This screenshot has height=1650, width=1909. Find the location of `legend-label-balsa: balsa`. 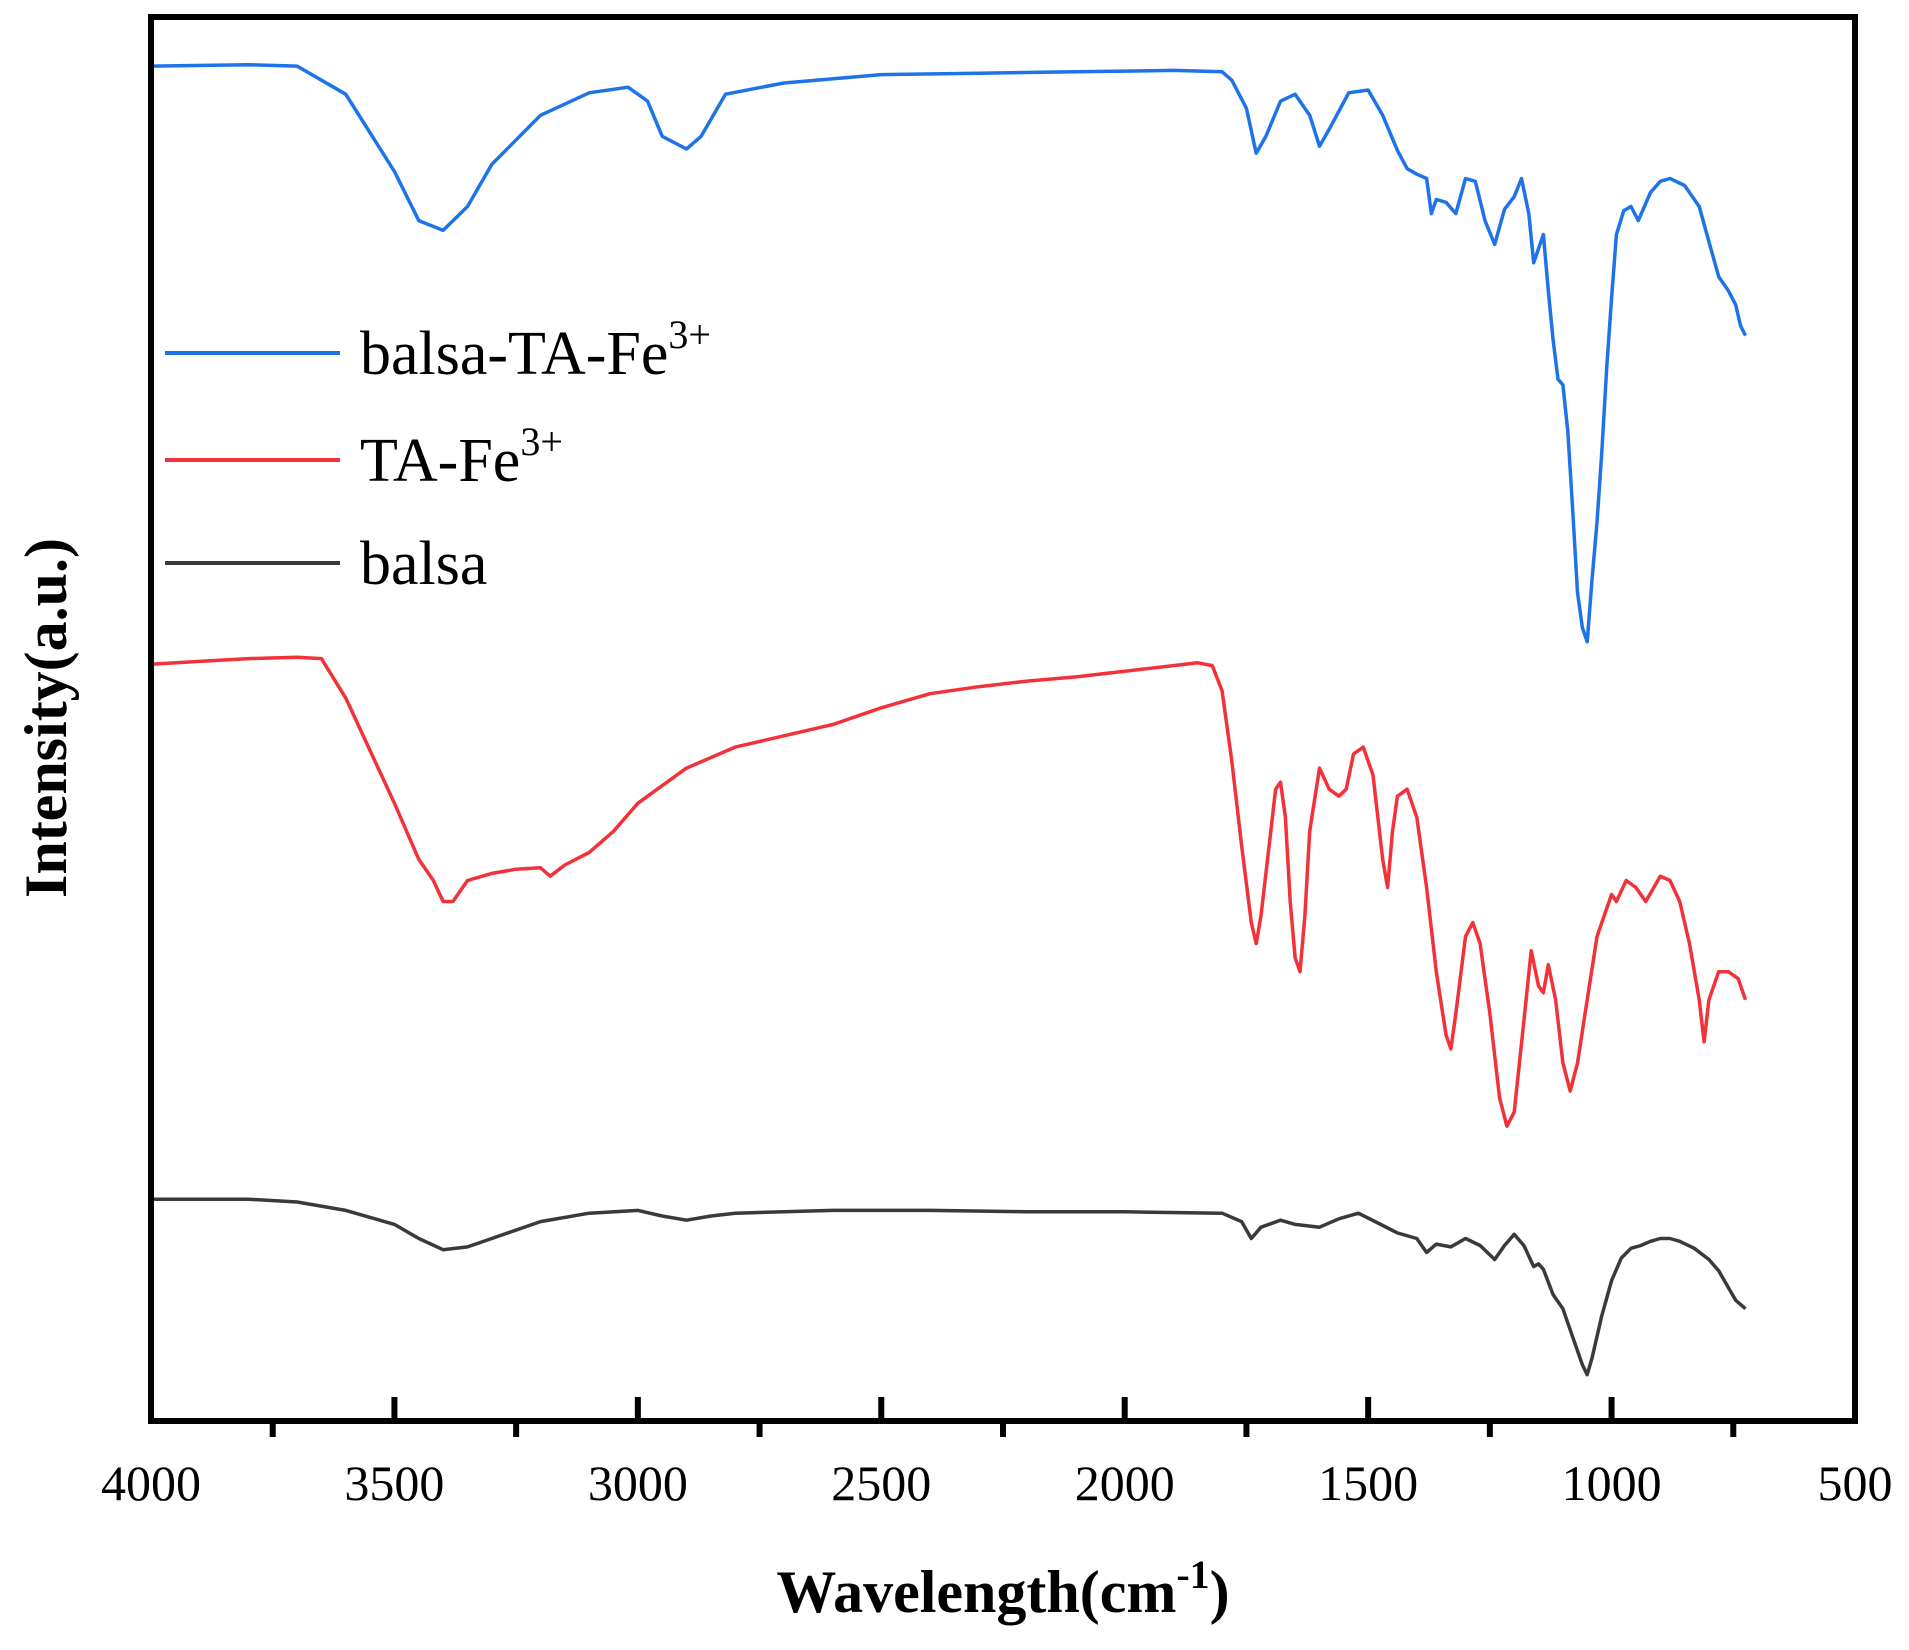

legend-label-balsa: balsa is located at coordinates (423, 564).